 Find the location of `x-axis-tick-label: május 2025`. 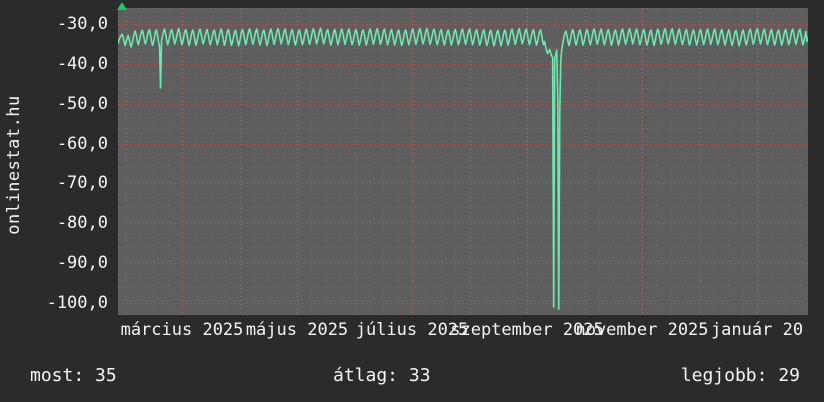

x-axis-tick-label: május 2025 is located at coordinates (297, 330).